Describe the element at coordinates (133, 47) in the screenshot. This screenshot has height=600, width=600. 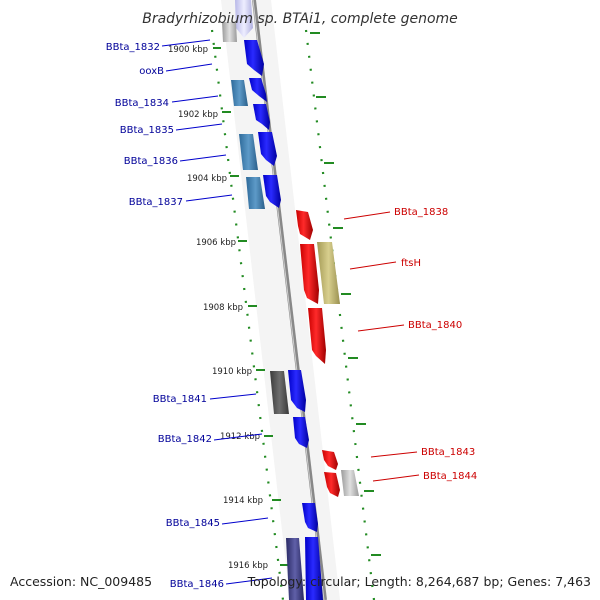
I see `gene-label: BBta_1832` at that location.